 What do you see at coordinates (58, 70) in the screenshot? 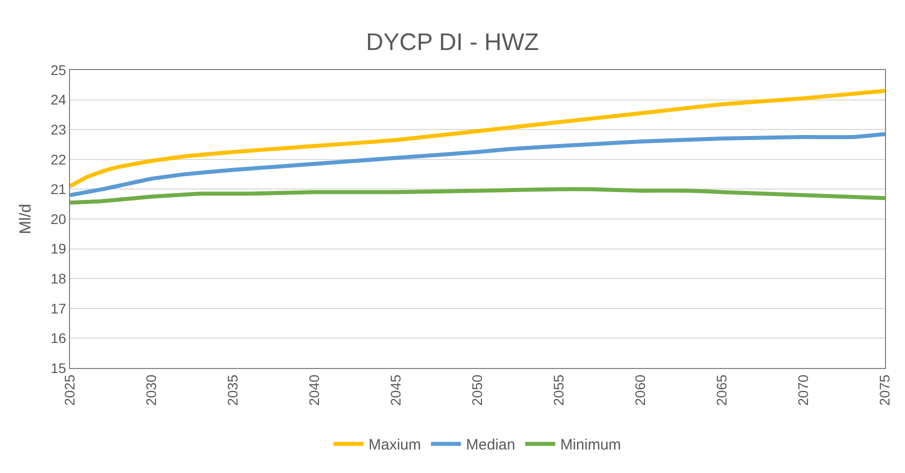
I see `y-tick-label: 25` at bounding box center [58, 70].